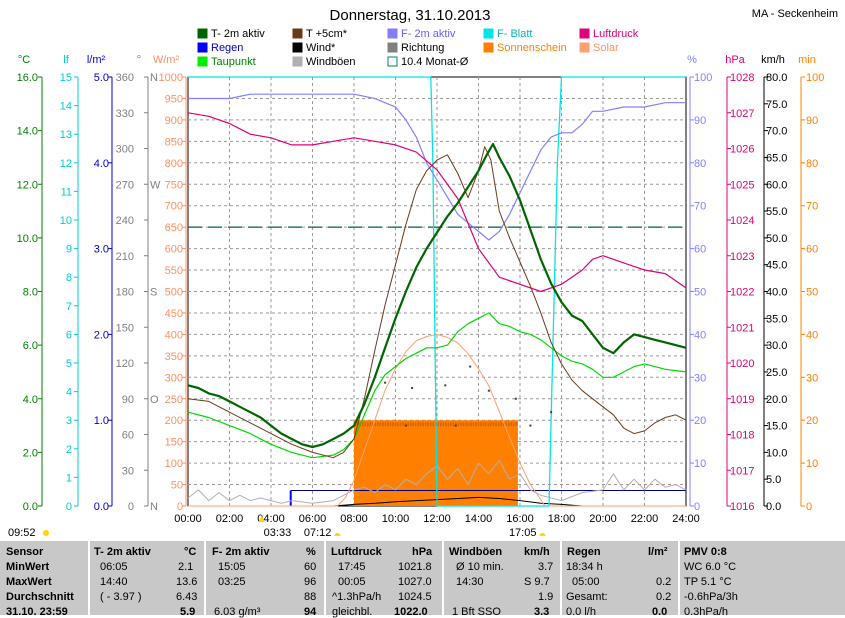 This screenshot has width=845, height=618. Describe the element at coordinates (37, 612) in the screenshot. I see `stats-row-label-last: 31.10. 23:59` at that location.